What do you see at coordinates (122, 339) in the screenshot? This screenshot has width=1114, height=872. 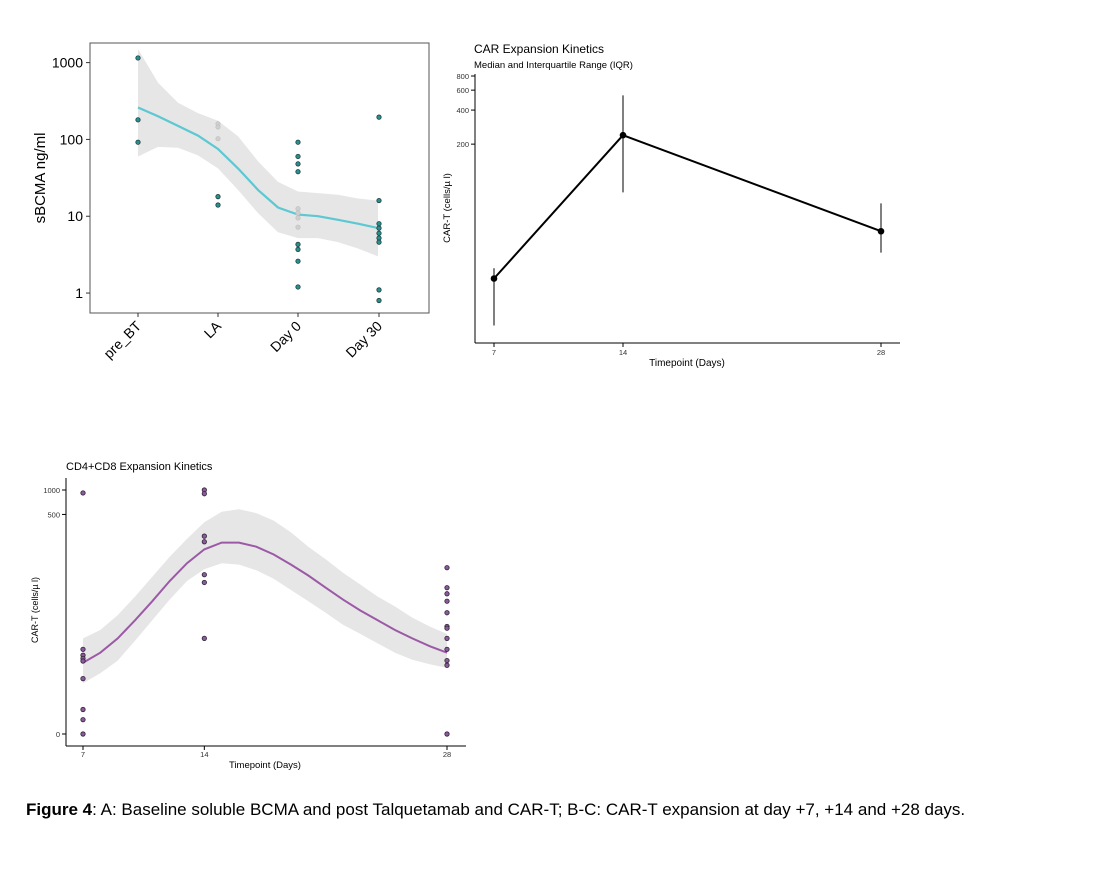 I see `x-tick-label: pre_BT` at bounding box center [122, 339].